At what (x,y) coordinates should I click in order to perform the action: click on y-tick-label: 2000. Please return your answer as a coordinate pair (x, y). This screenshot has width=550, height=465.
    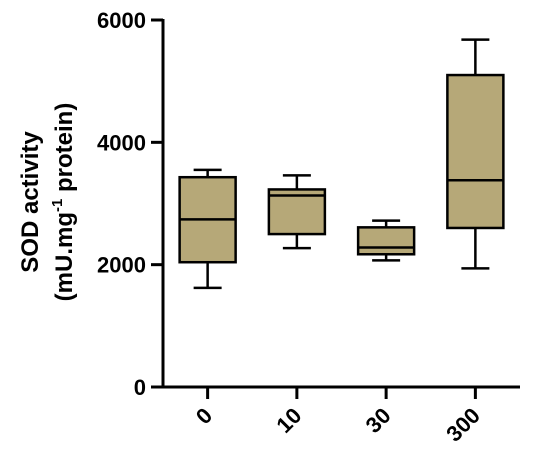
    Looking at the image, I should click on (121, 265).